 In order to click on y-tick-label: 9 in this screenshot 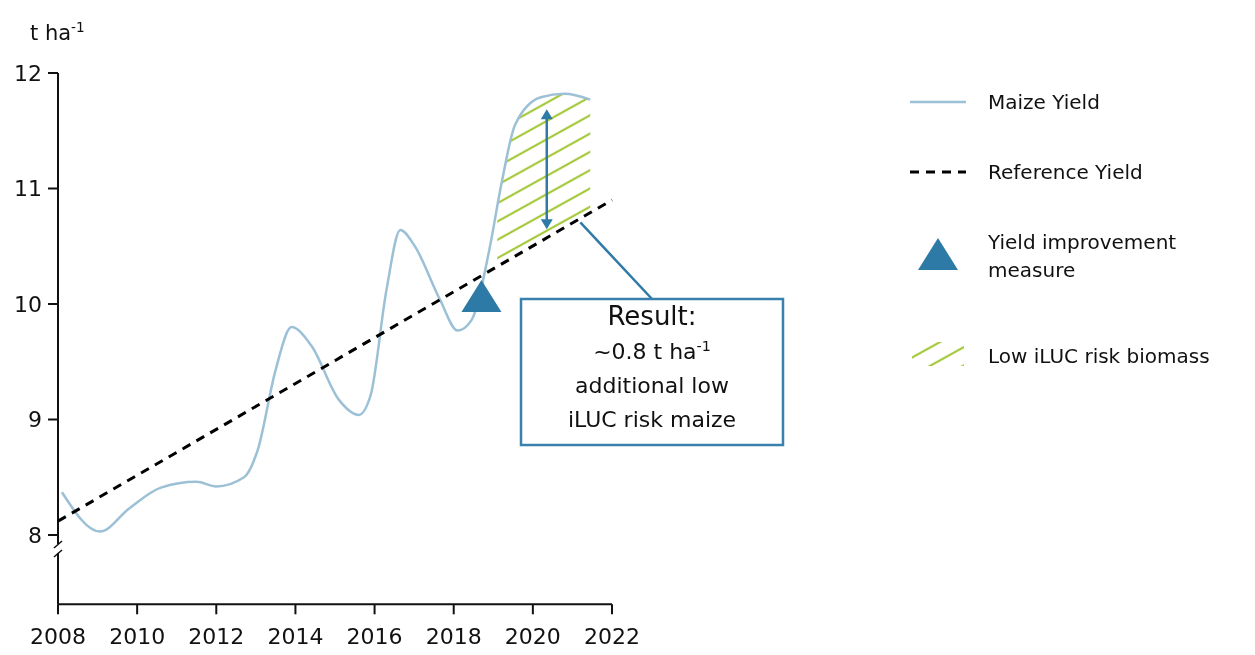, I will do `click(35, 420)`.